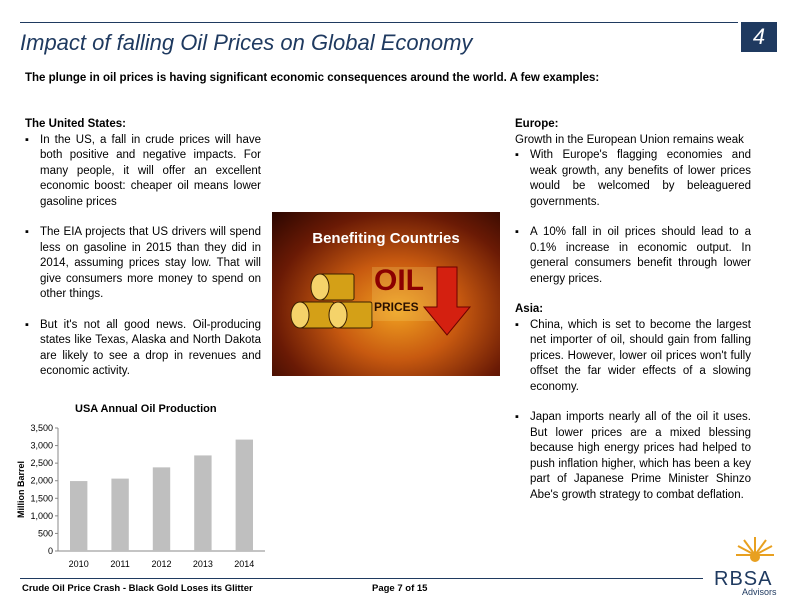 This screenshot has height=605, width=800. What do you see at coordinates (529, 309) in the screenshot?
I see `asia-heading: Asia:` at bounding box center [529, 309].